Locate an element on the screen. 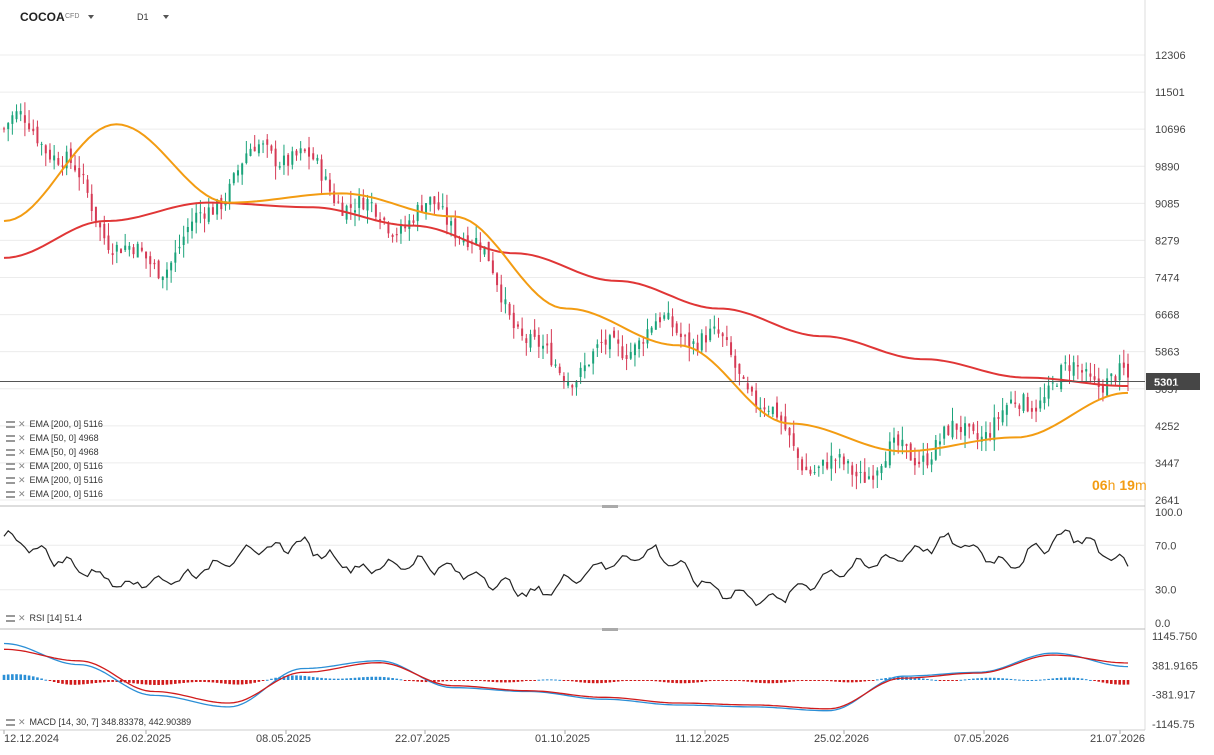 This screenshot has height=755, width=1214. macd-legend: ✕ MACD [14, 30, 7] 348.83378, 442.90389 is located at coordinates (98, 722).